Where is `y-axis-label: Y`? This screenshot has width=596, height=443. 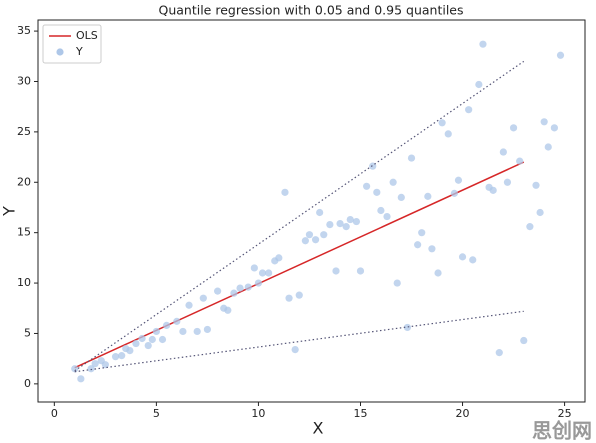
y-axis-label: Y is located at coordinates (9, 211).